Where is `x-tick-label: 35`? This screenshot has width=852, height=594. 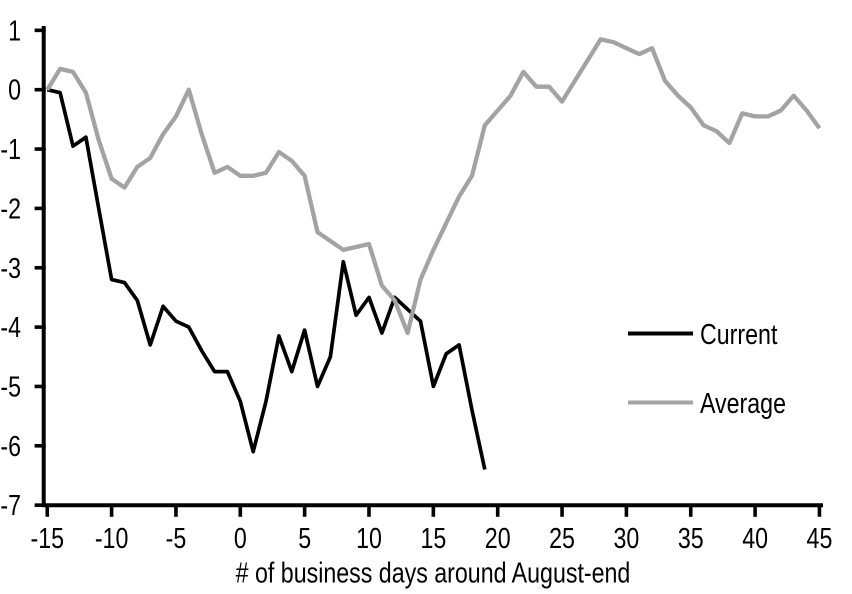 x-tick-label: 35 is located at coordinates (691, 539).